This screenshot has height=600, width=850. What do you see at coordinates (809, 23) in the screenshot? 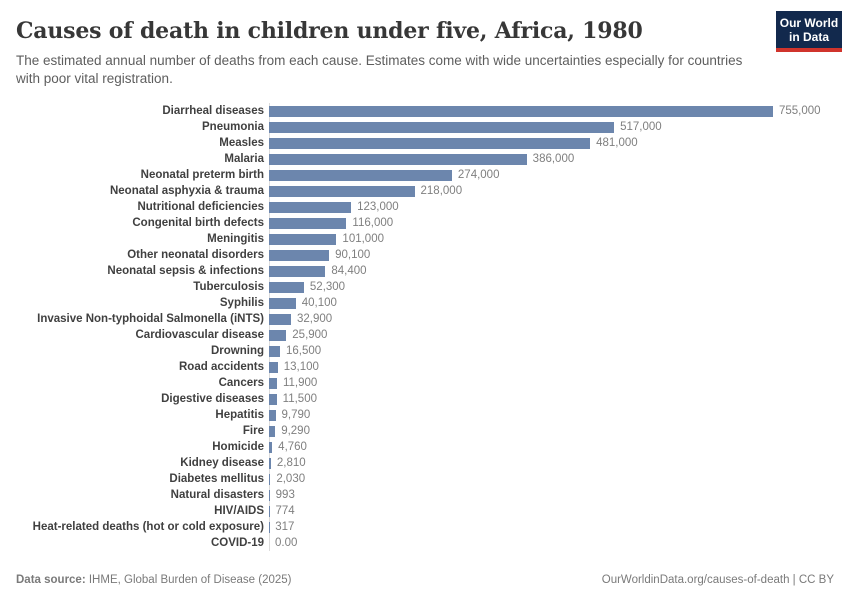
I see `owid-logo-line1: Our World` at bounding box center [809, 23].